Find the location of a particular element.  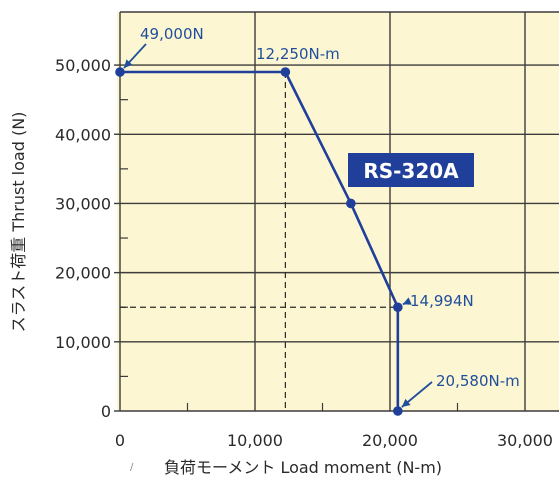

y-tick-label: 10,000 is located at coordinates (83, 342).